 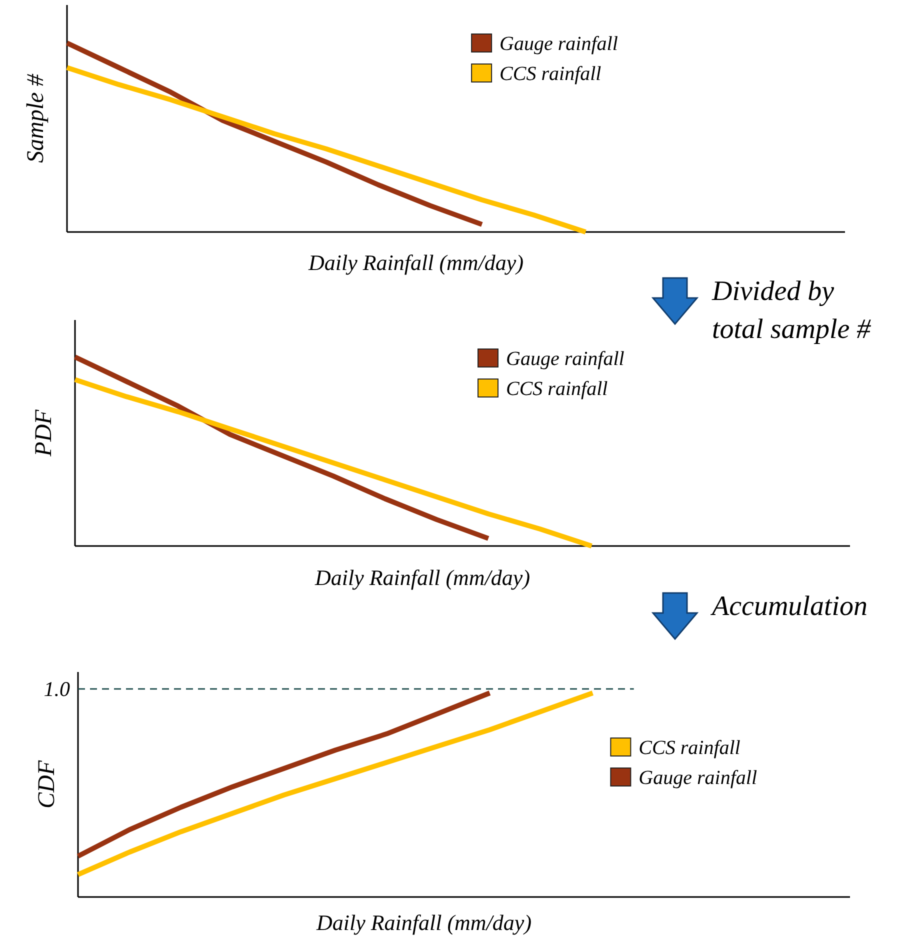 What do you see at coordinates (57, 688) in the screenshot?
I see `ref-line-label: 1.0` at bounding box center [57, 688].